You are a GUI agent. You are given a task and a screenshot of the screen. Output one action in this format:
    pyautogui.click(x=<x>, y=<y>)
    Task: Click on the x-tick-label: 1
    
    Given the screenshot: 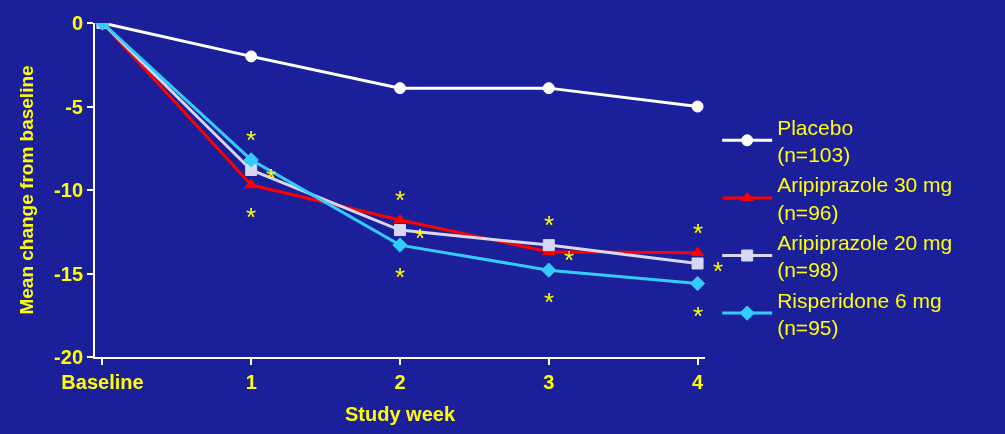 What is the action you would take?
    pyautogui.click(x=251, y=382)
    